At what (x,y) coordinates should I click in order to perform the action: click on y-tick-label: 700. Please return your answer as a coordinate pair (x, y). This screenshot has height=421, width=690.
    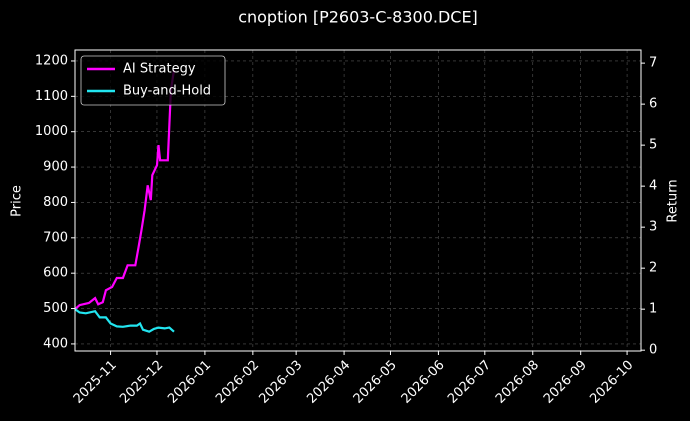
    Looking at the image, I should click on (55, 237).